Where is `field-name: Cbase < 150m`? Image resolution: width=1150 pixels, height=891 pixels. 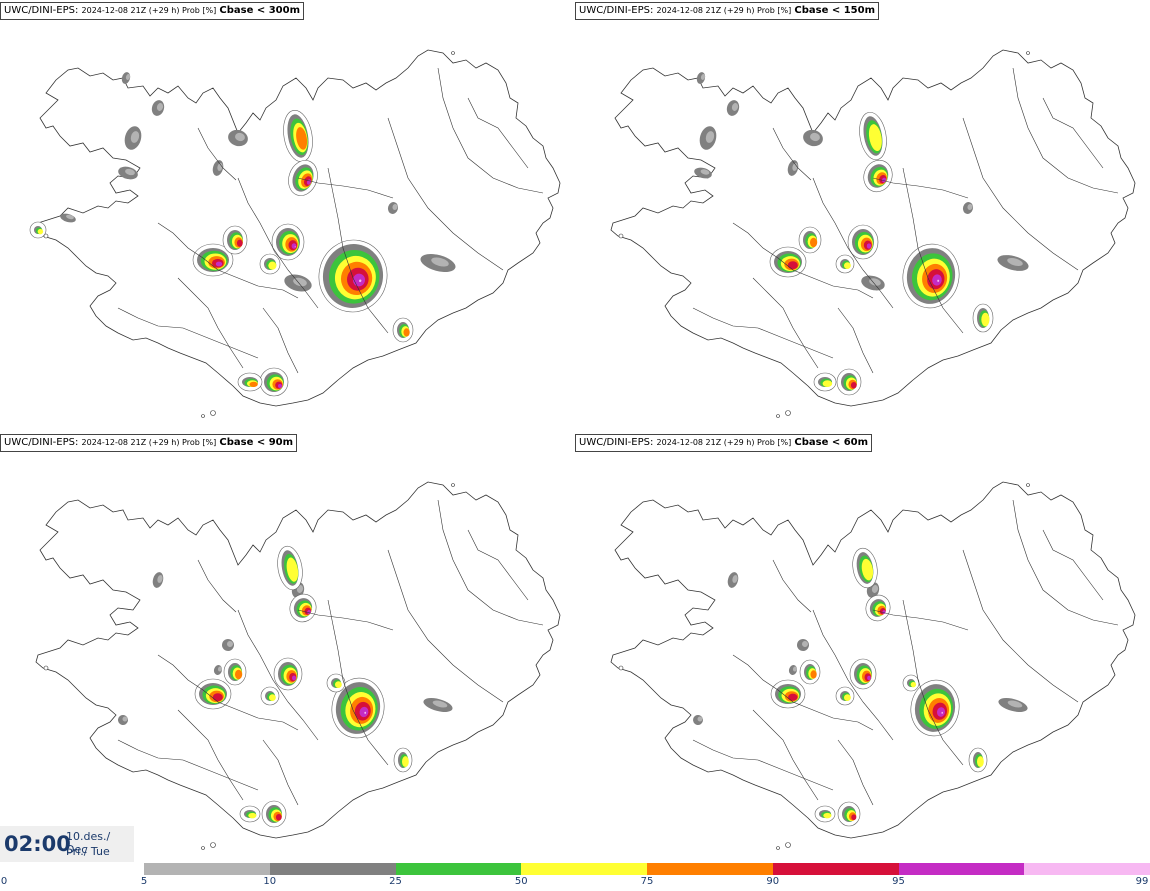
field-name: Cbase < 150m is located at coordinates (835, 10).